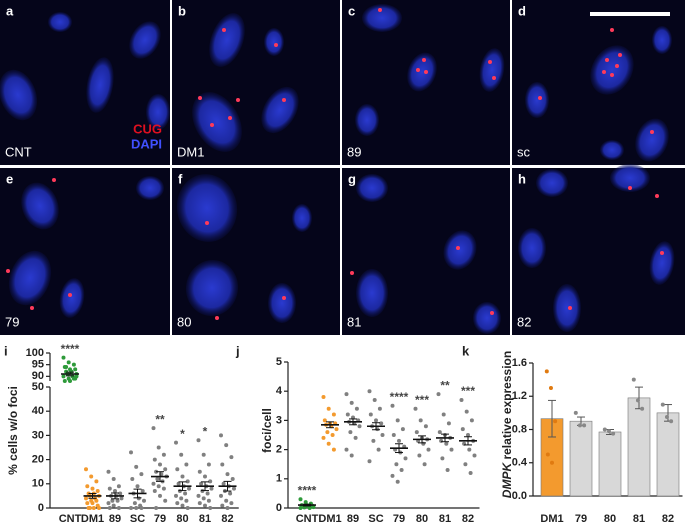 The image size is (685, 530). I want to click on panel-letter: d, so click(522, 10).